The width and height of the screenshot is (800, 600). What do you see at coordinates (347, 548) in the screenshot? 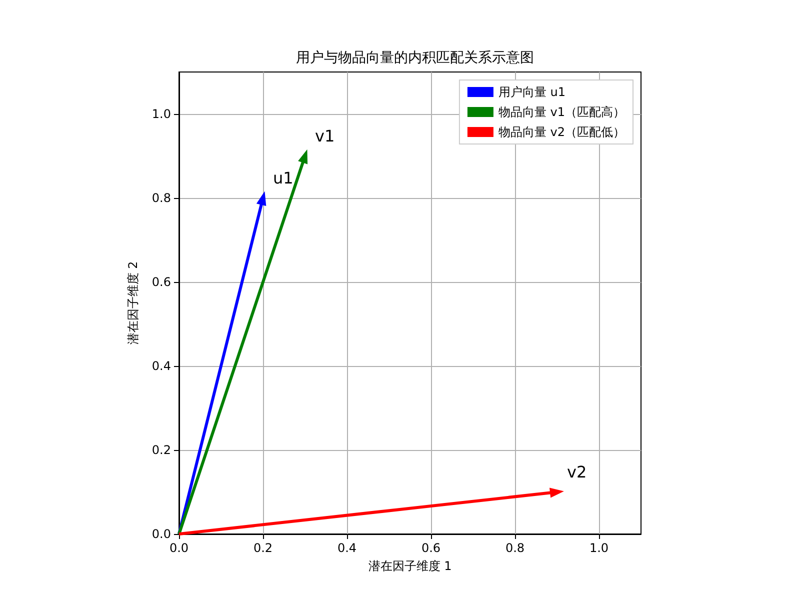
I see `x-tick-label: 0.4` at bounding box center [347, 548].